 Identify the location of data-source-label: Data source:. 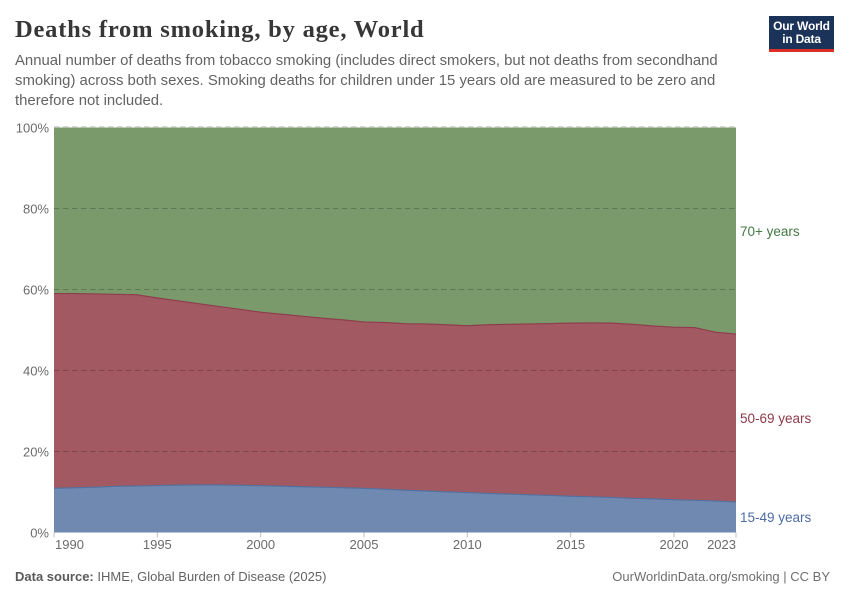
(54, 576).